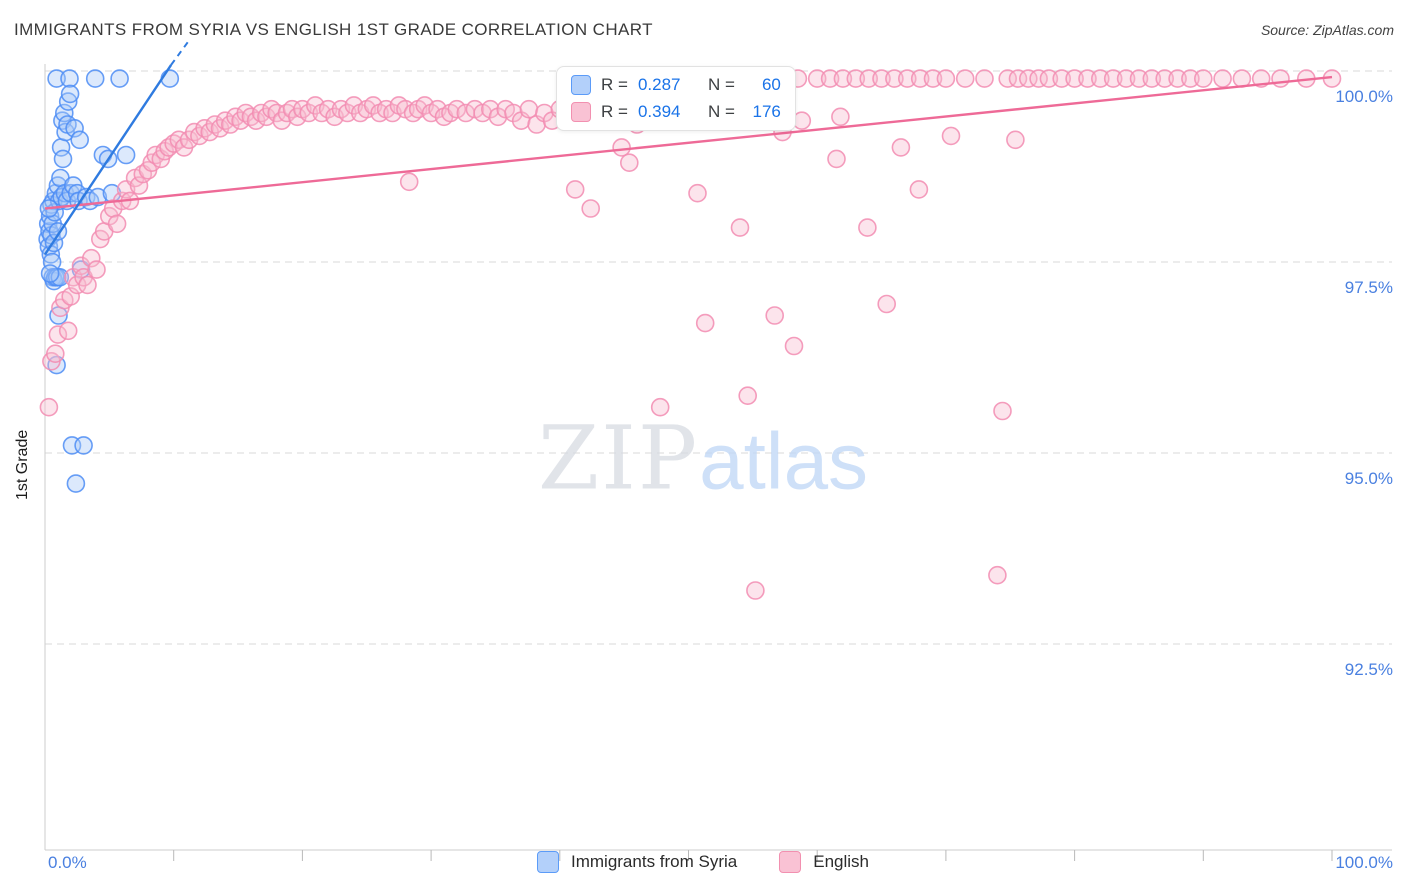 This screenshot has width=1406, height=892. I want to click on stats-row-english: R = 0.394 N = 176, so click(676, 112).